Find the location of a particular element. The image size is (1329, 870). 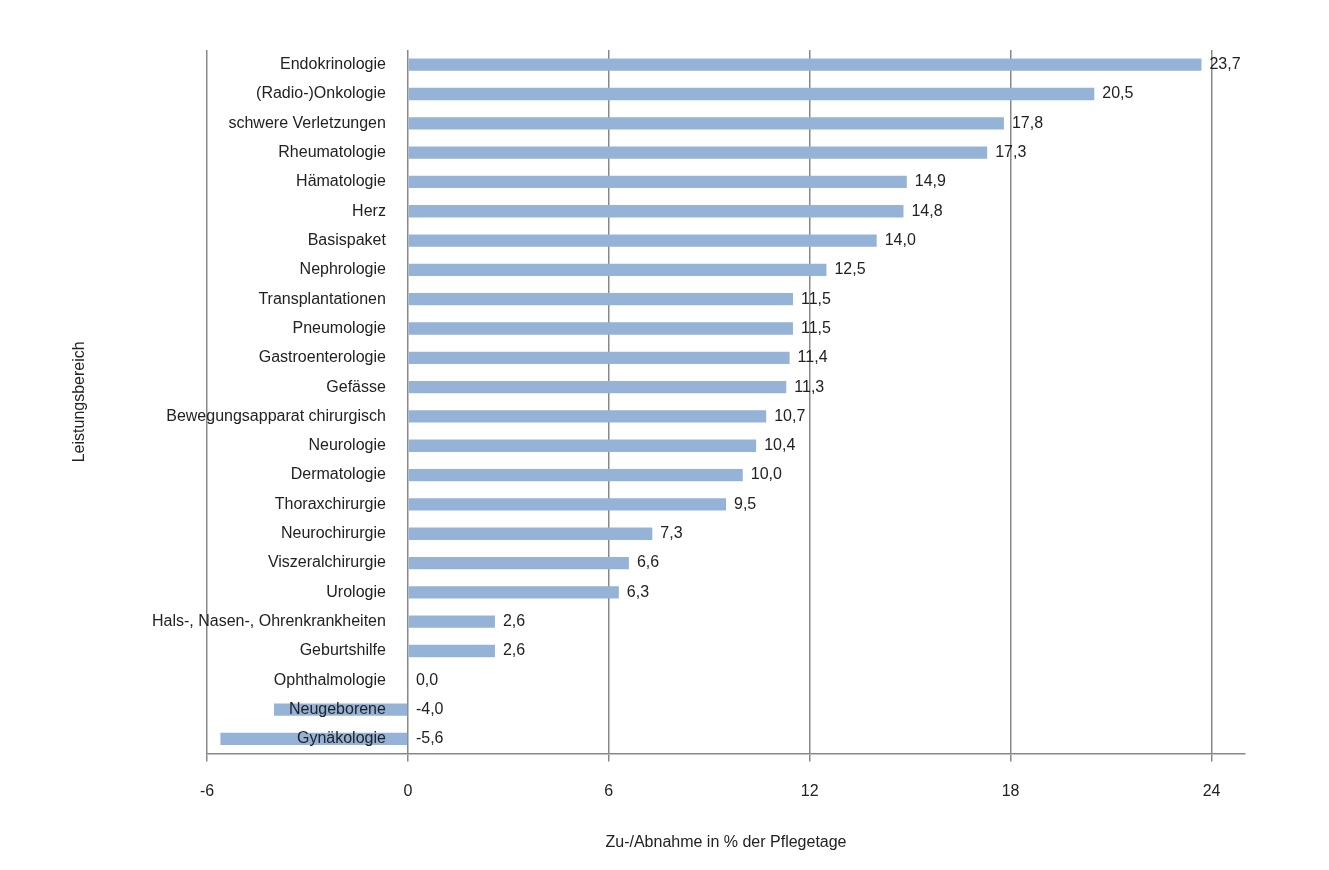

x-tick-label: 24 is located at coordinates (1211, 790).